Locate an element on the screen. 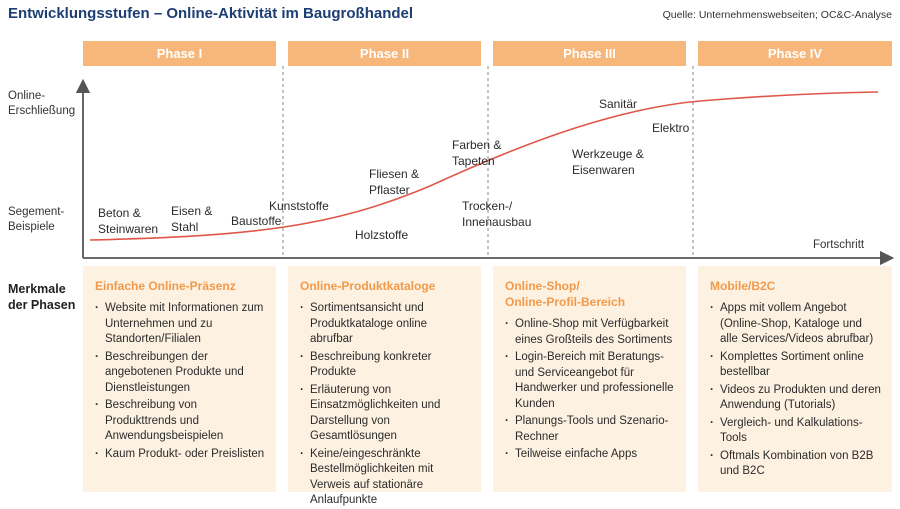  segment-axis-label: Segement- Beispiele is located at coordinates (36, 219).